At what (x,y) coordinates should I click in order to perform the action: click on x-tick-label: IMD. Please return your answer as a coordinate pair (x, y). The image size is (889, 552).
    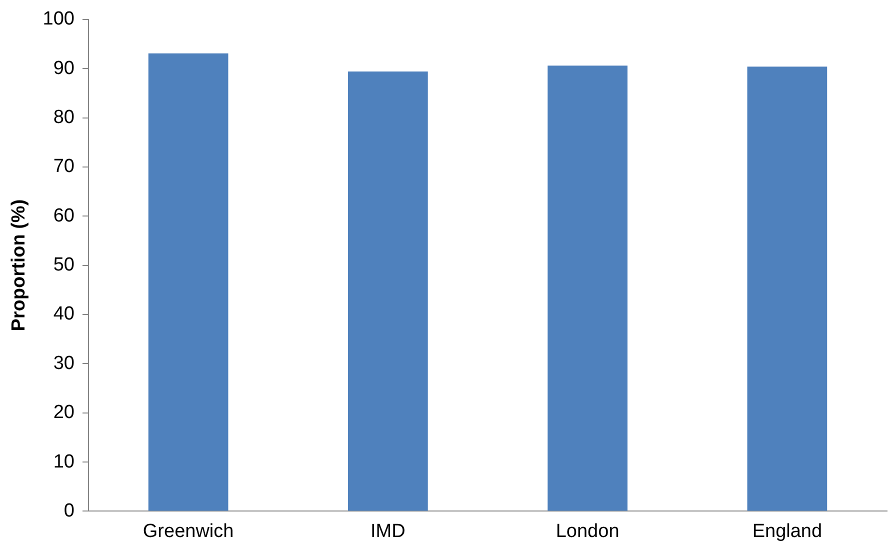
    Looking at the image, I should click on (388, 531).